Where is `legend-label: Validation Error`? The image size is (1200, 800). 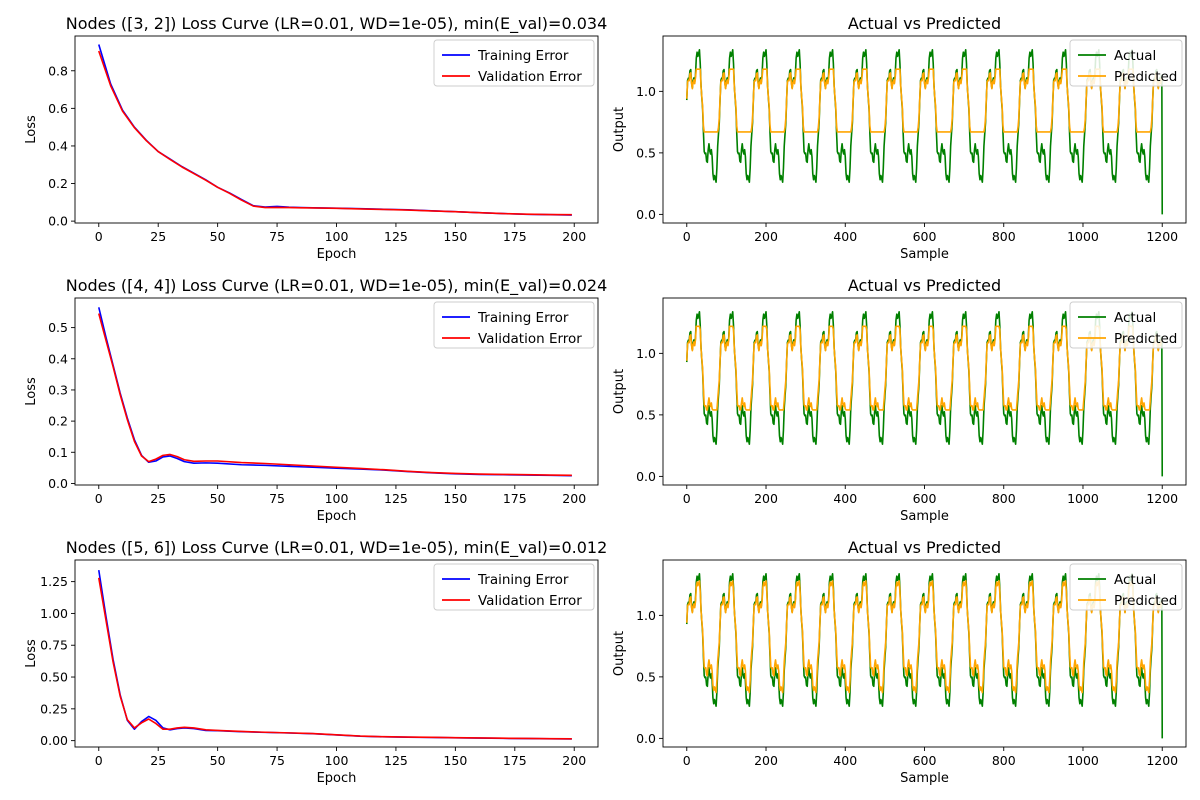 legend-label: Validation Error is located at coordinates (530, 339).